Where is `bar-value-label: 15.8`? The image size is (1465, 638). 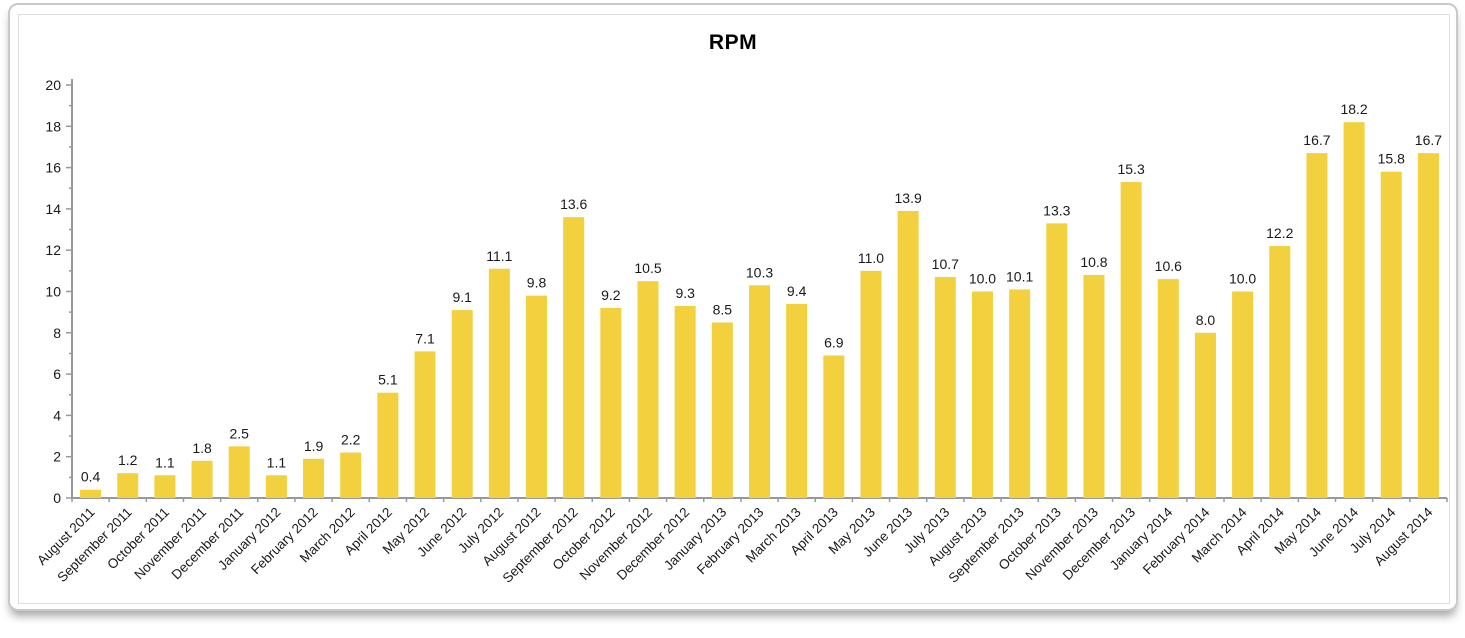
bar-value-label: 15.8 is located at coordinates (1391, 159).